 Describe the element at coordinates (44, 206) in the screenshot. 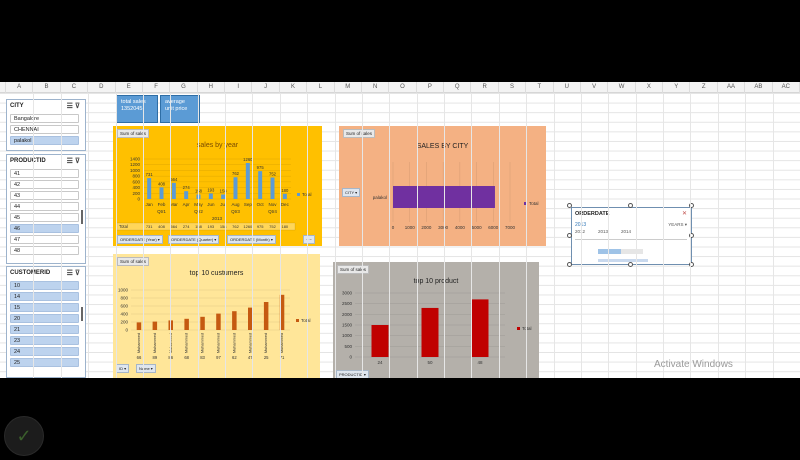

I see `slicer-item-productid: 44` at that location.